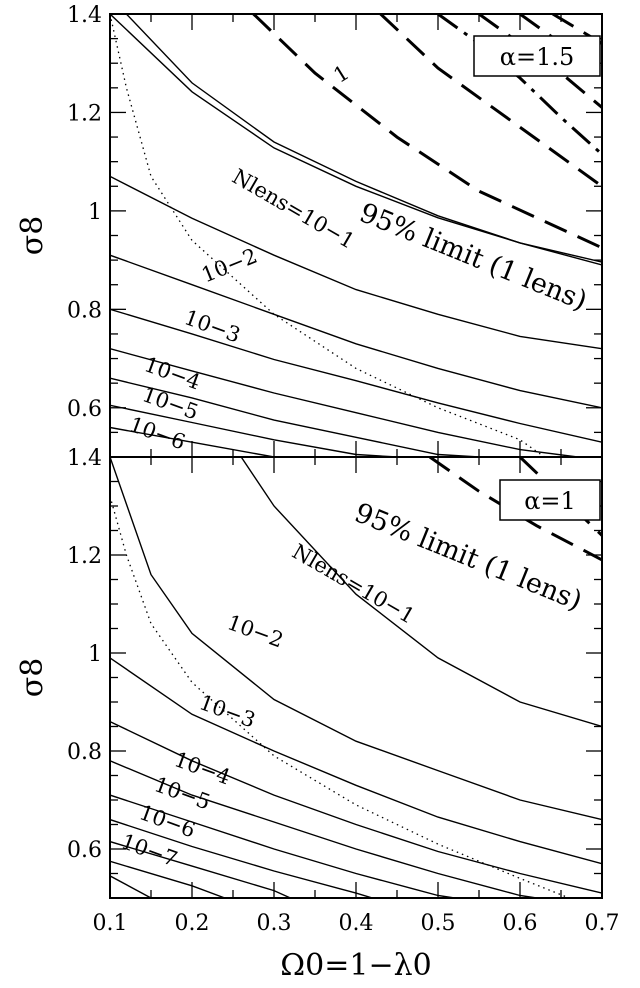  Describe the element at coordinates (110, 923) in the screenshot. I see `x-tick-label: 0.1` at that location.